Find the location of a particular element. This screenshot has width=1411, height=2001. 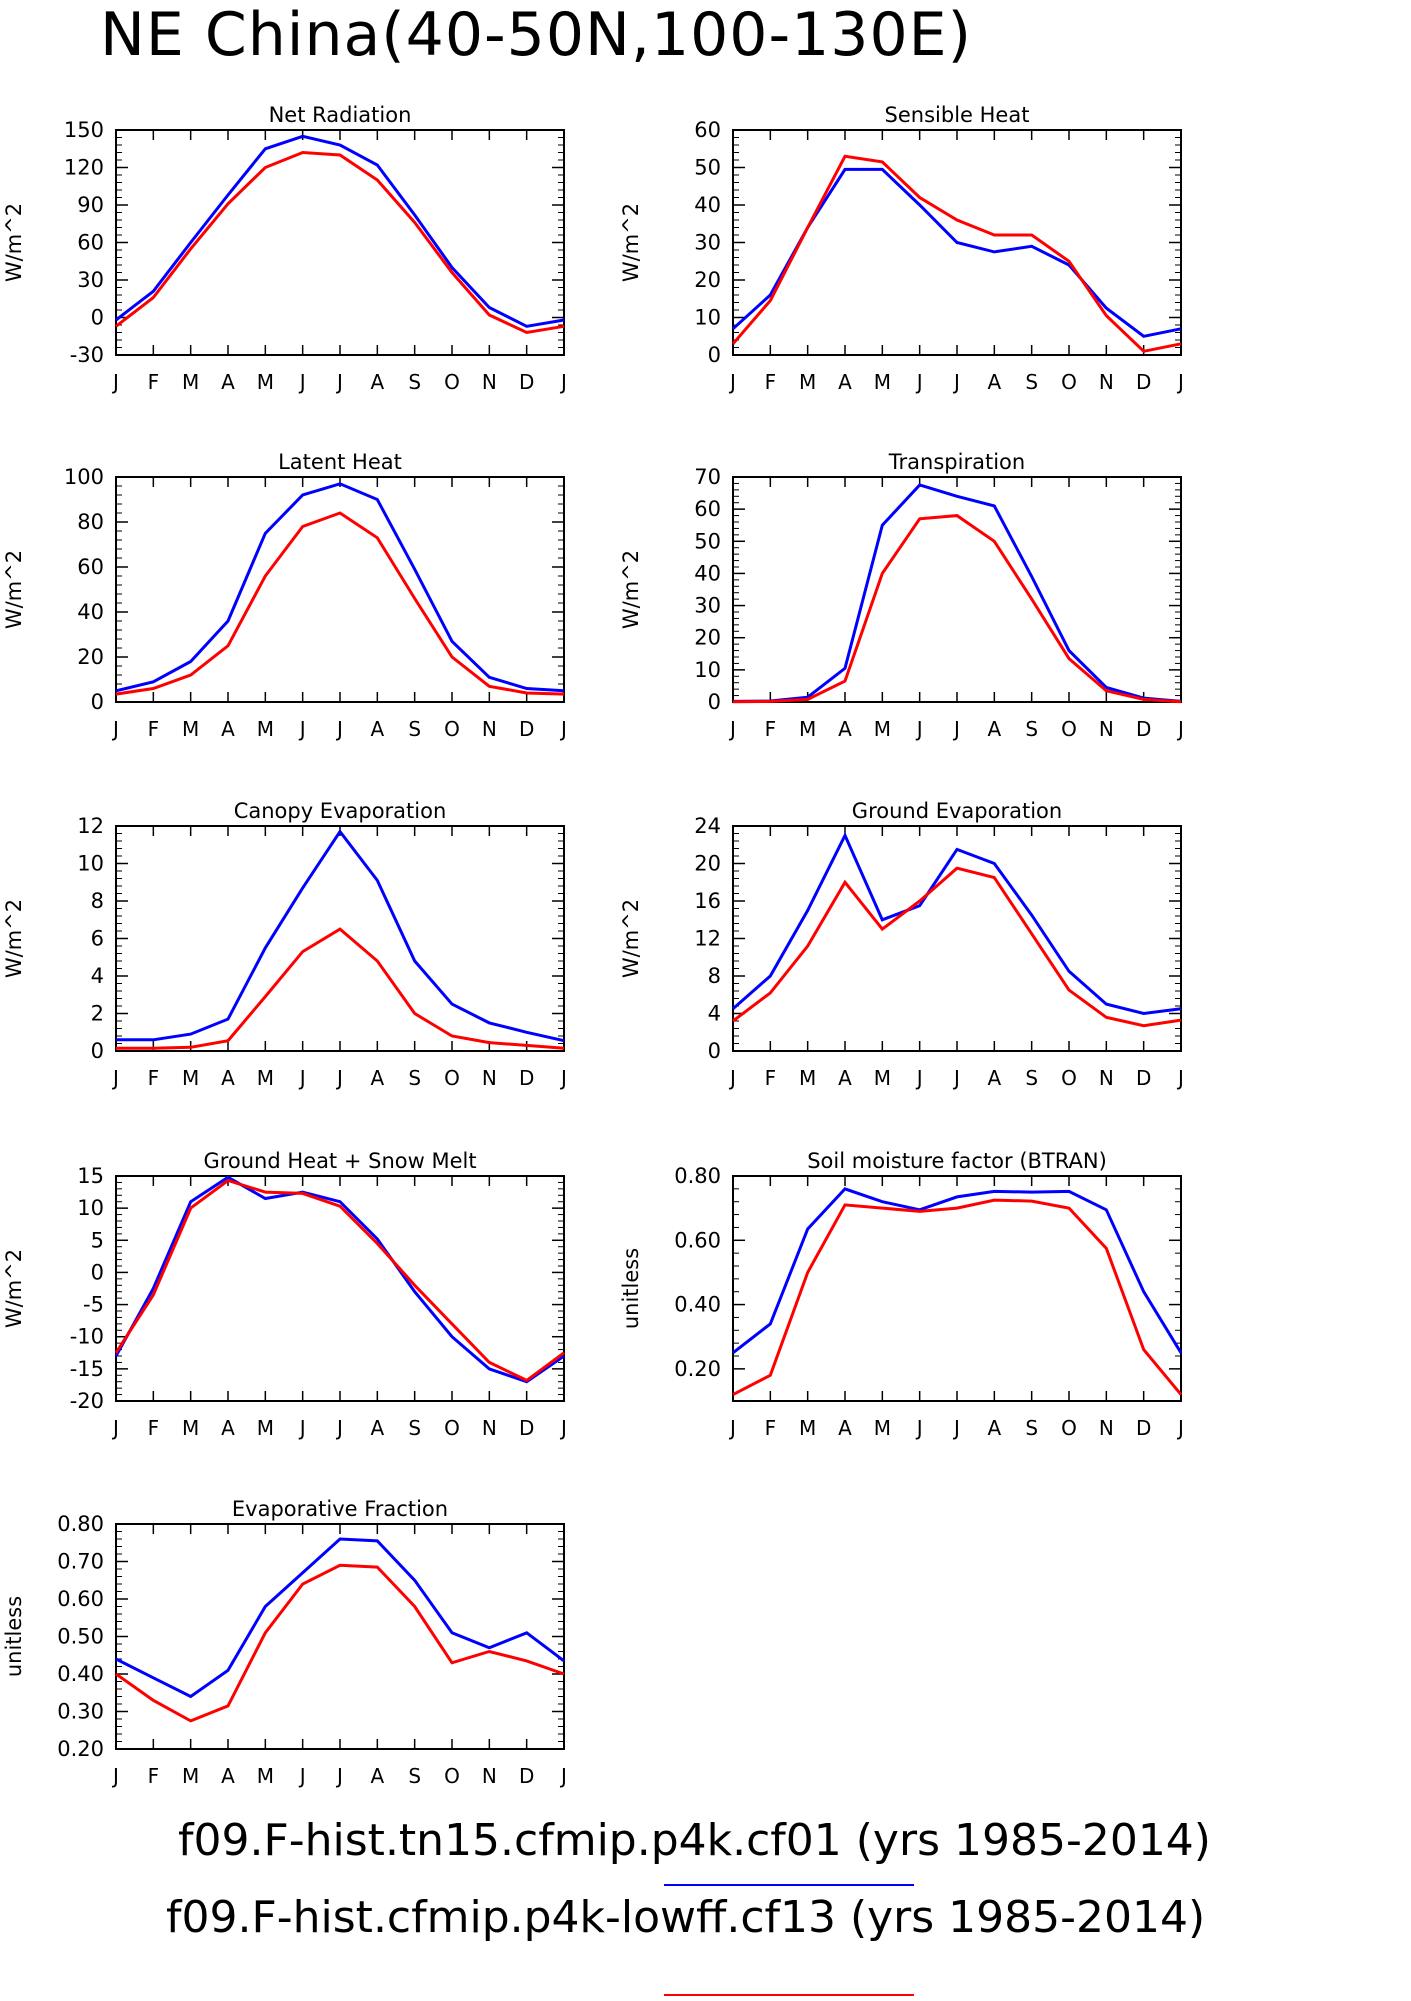

chart-title: Soil moisture factor (BTRAN) is located at coordinates (957, 1161).